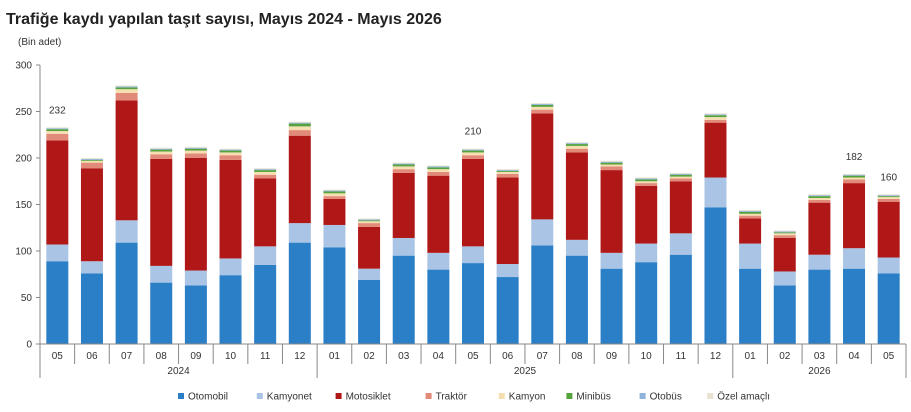  What do you see at coordinates (29, 345) in the screenshot?
I see `y-tick-label: 0` at bounding box center [29, 345].